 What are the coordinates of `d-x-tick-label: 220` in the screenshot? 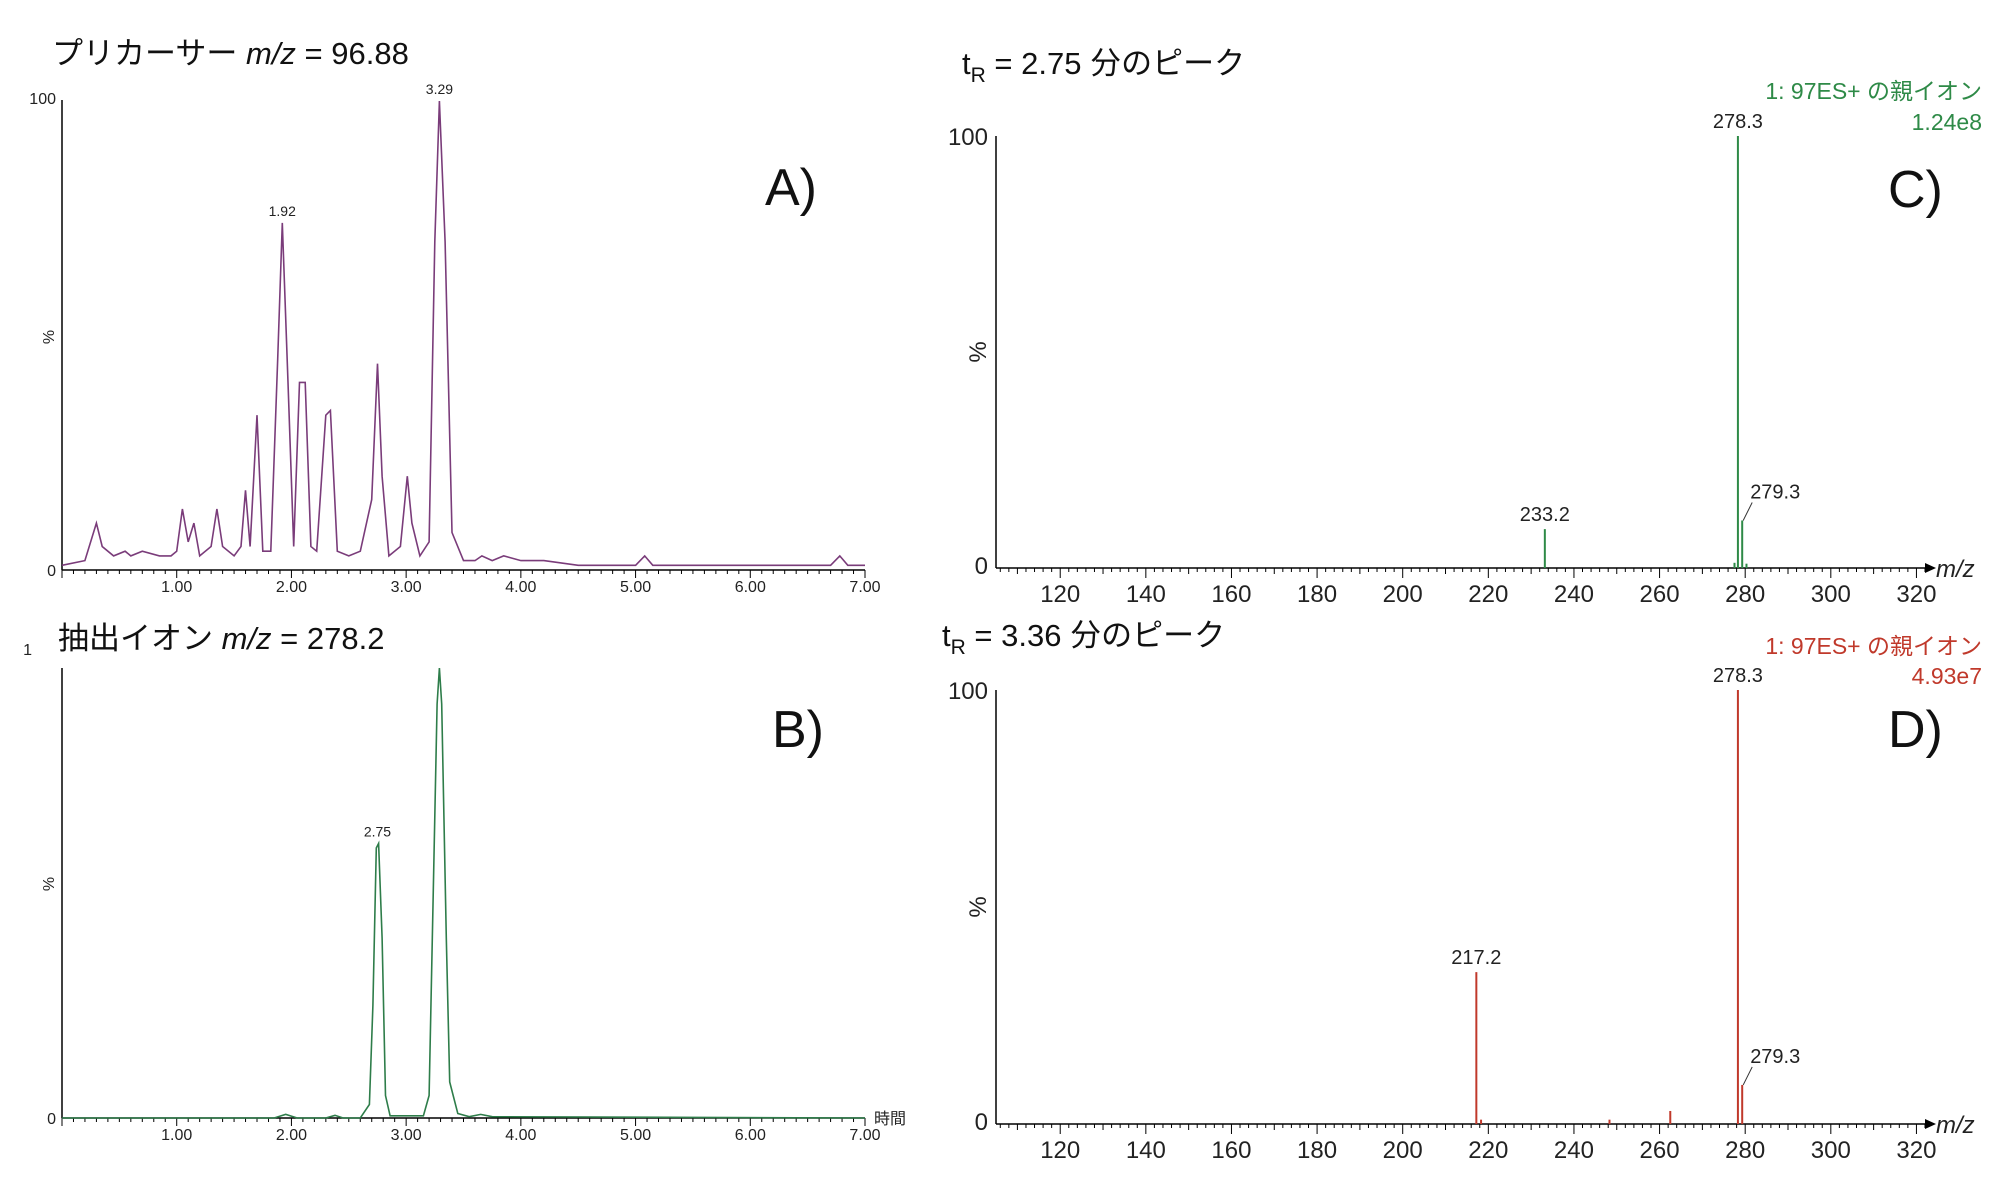 It's located at (1488, 1150).